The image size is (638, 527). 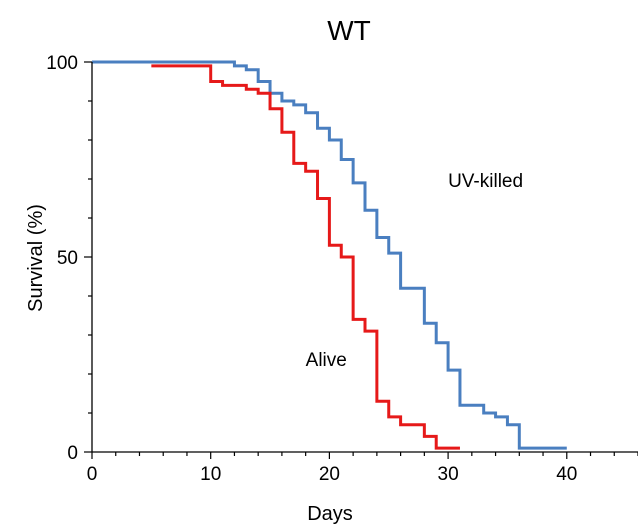 What do you see at coordinates (329, 474) in the screenshot?
I see `x-tick-label: 20` at bounding box center [329, 474].